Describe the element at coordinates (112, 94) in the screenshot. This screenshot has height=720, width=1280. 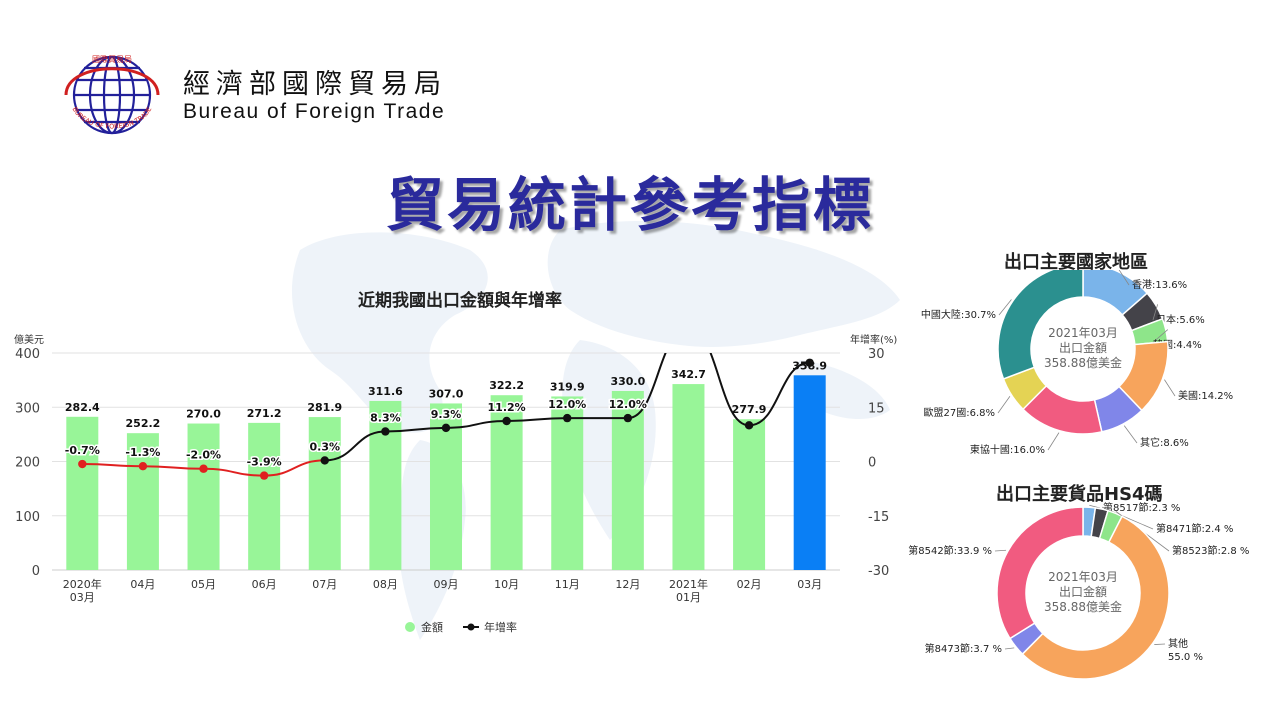
I see `bureau-logo: 國際貿易局 BUREAU OF FOREIGN TRADE` at that location.